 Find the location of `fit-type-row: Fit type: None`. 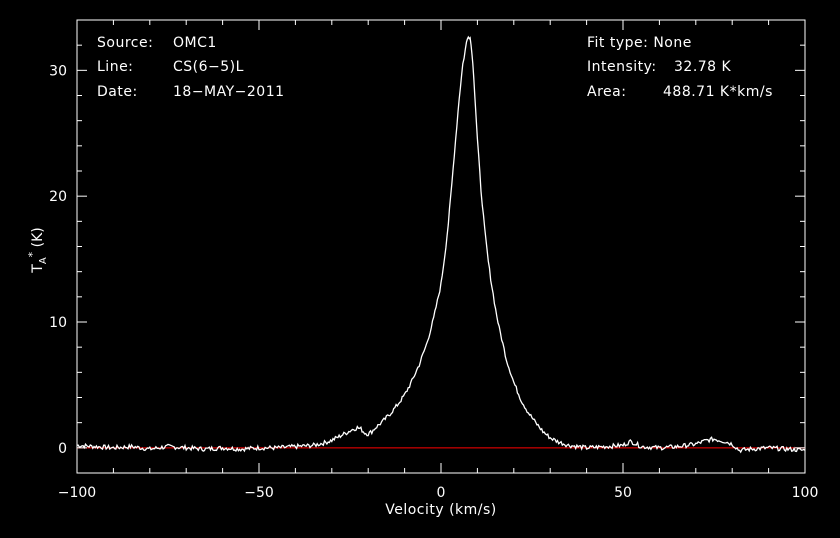

fit-type-row: Fit type: None is located at coordinates (639, 43).